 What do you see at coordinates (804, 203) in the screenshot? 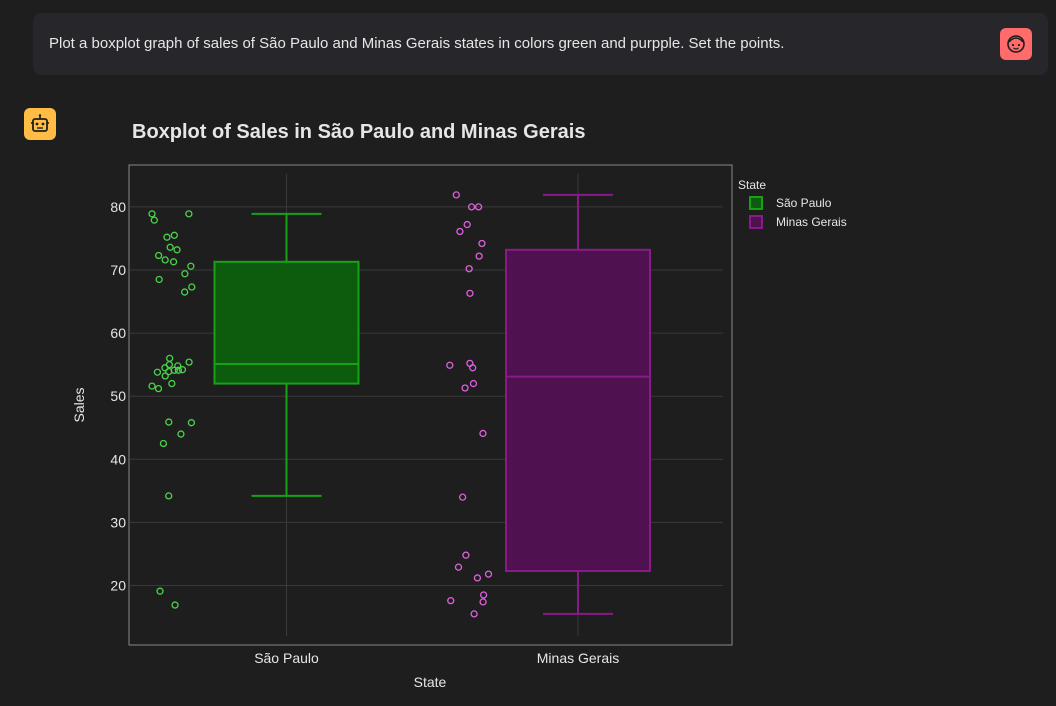
I see `legend-entry: São Paulo` at bounding box center [804, 203].